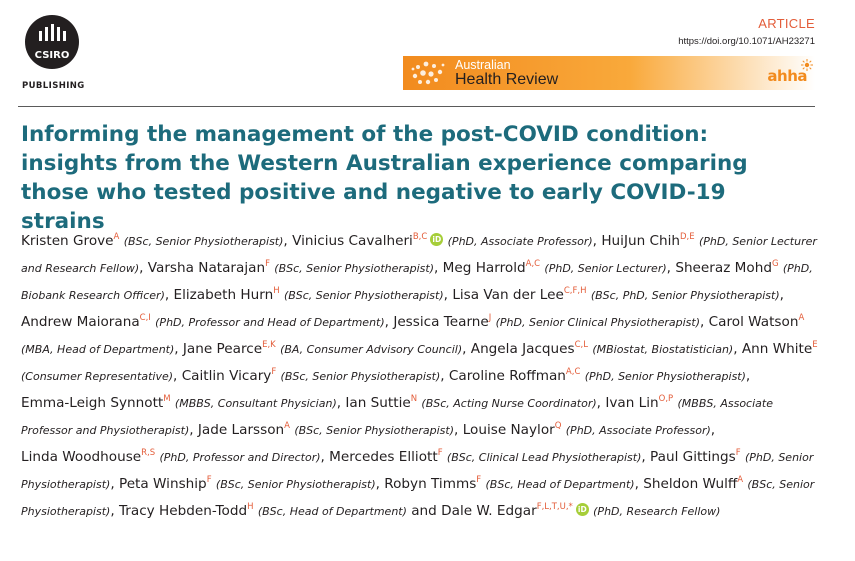 Image resolution: width=855 pixels, height=561 pixels. I want to click on author-role: (PhD, Senior Physiotherapist), so click(665, 376).